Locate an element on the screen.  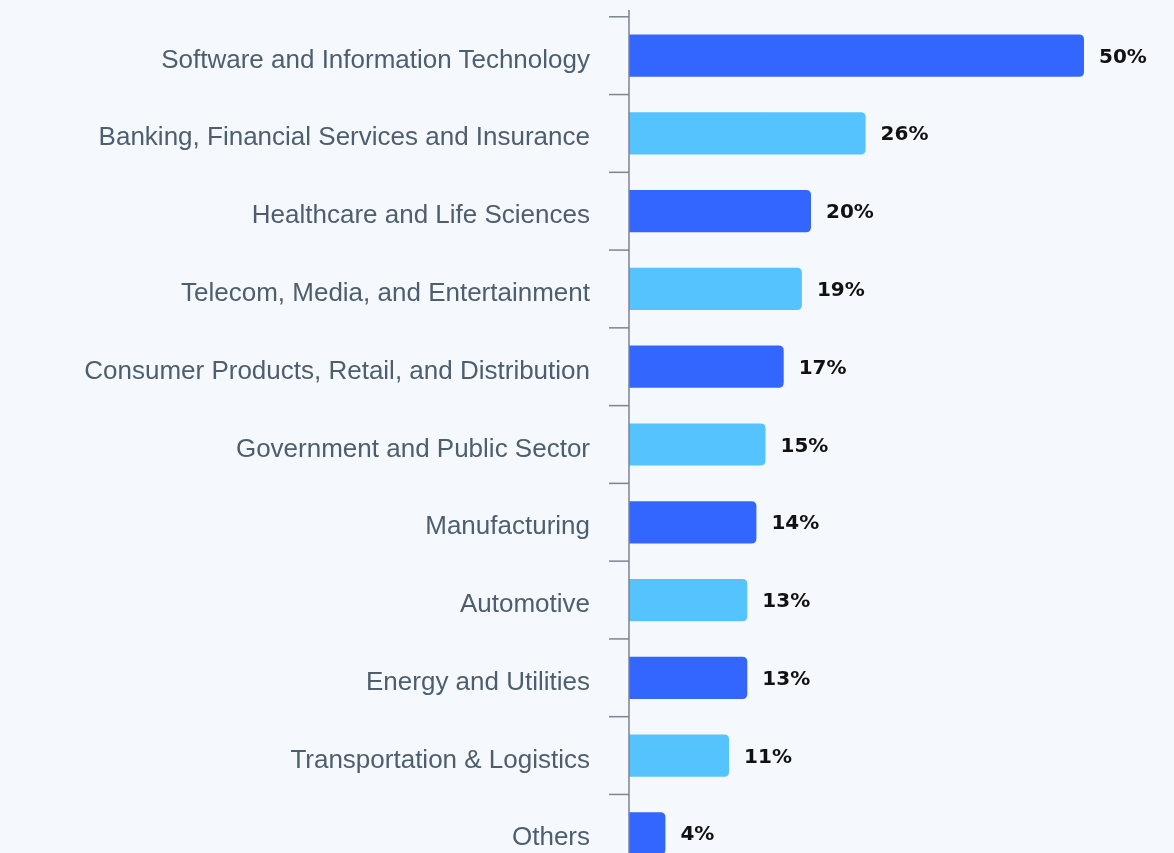
y-tick-label: Telecom, Media, and Entertainment is located at coordinates (386, 291).